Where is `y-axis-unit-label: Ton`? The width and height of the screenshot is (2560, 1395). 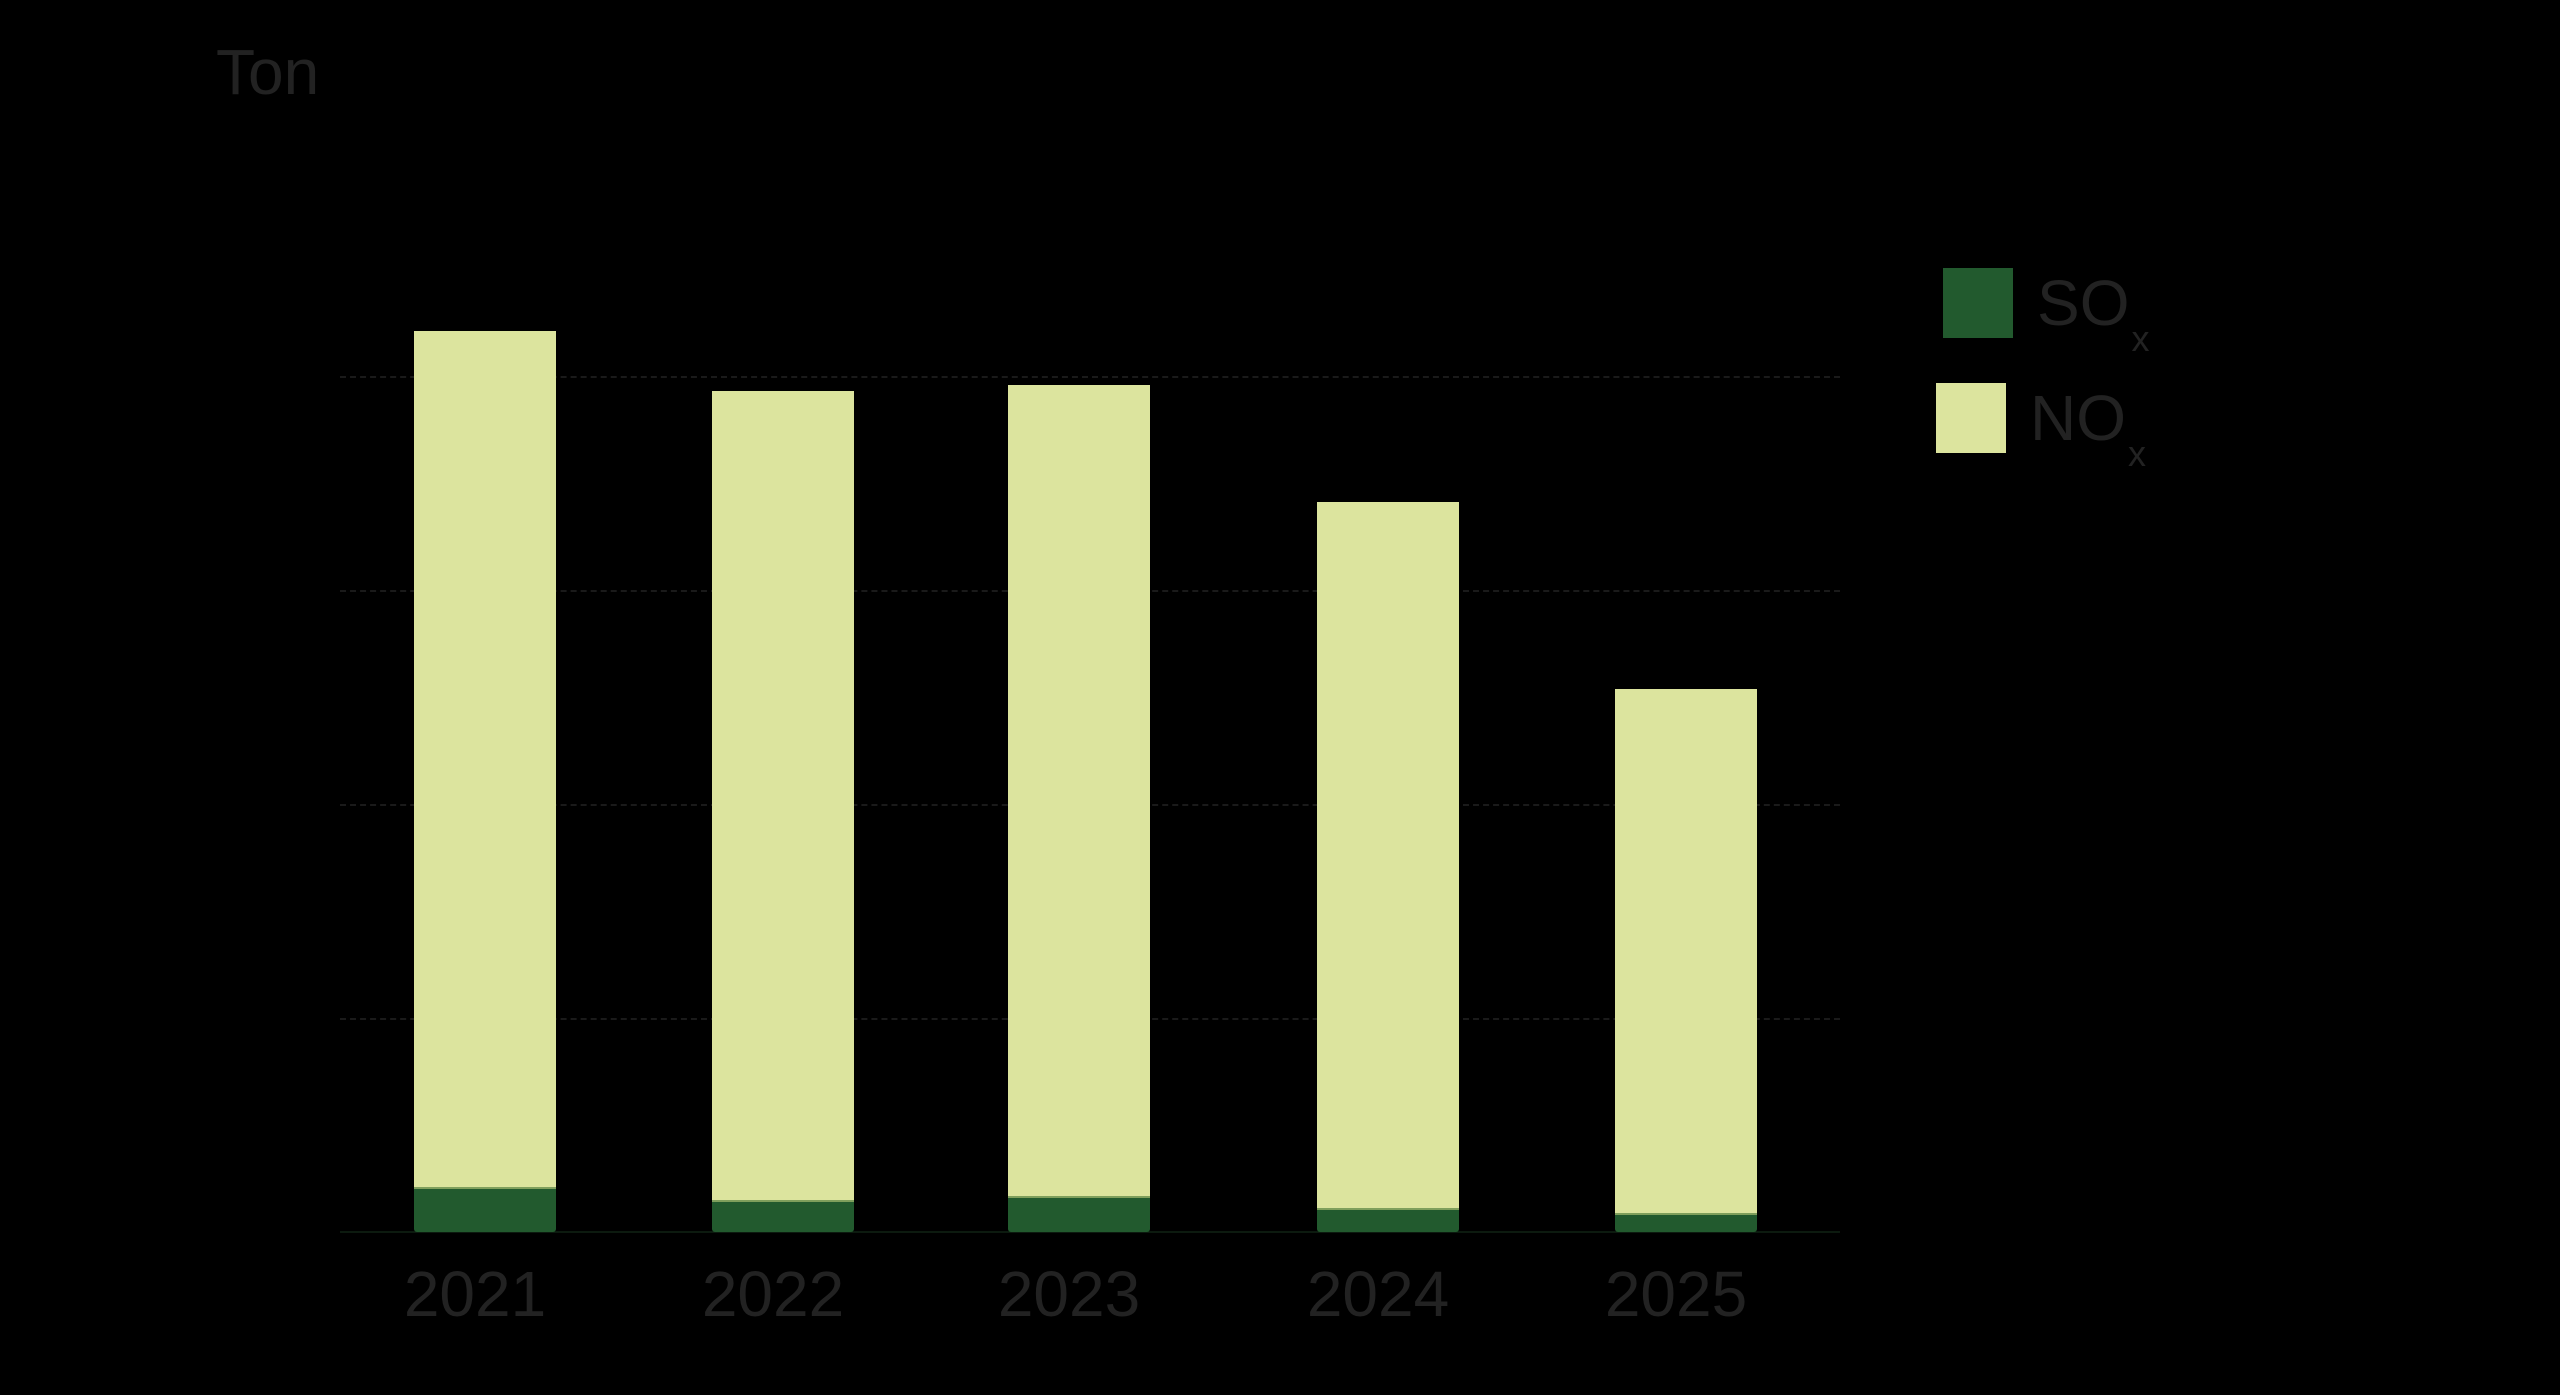
y-axis-unit-label: Ton is located at coordinates (268, 72).